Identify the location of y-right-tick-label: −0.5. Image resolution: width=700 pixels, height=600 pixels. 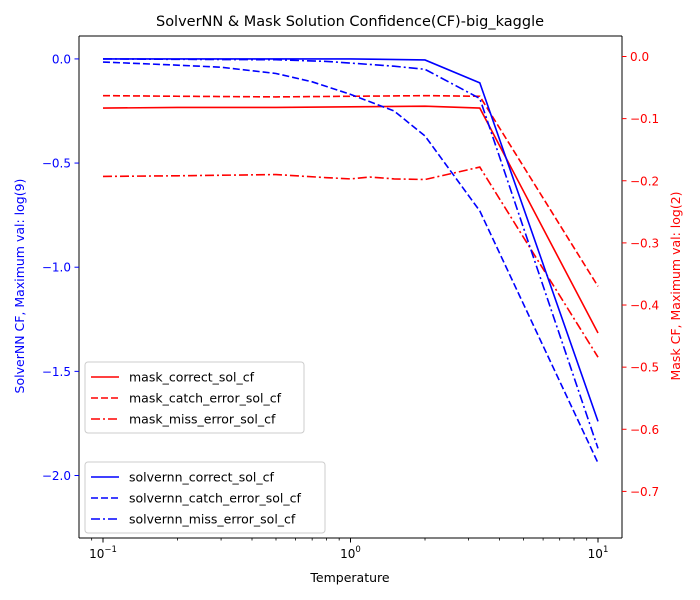
(644, 368).